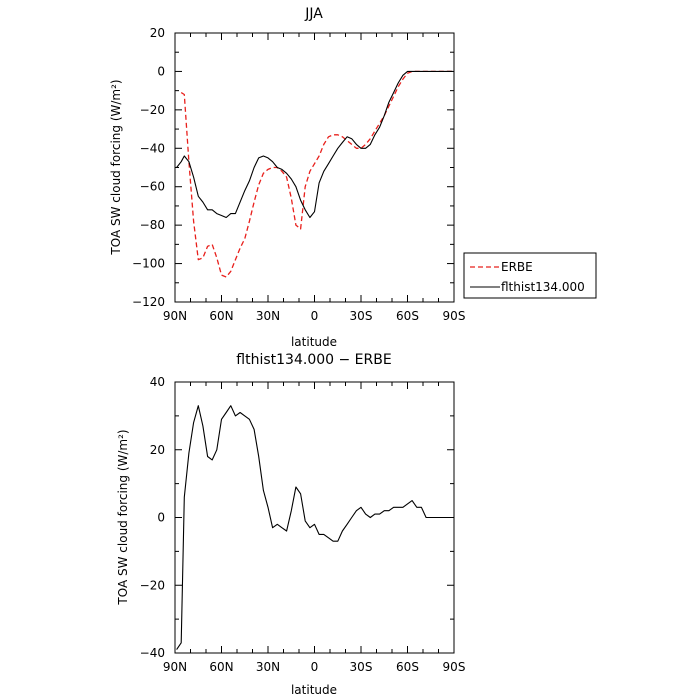 This screenshot has width=700, height=700. Describe the element at coordinates (157, 450) in the screenshot. I see `bottom-y-tick-label: 20` at that location.